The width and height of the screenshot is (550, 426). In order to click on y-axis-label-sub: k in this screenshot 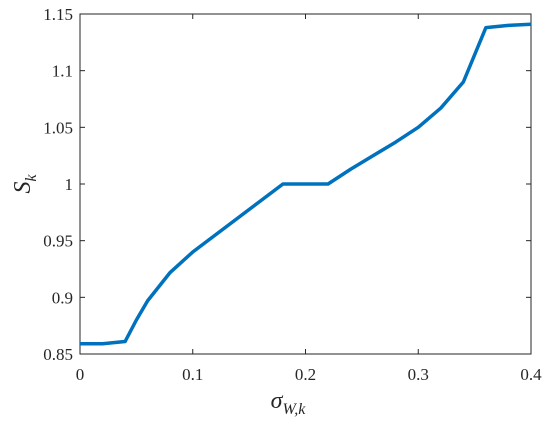, I will do `click(31, 178)`.